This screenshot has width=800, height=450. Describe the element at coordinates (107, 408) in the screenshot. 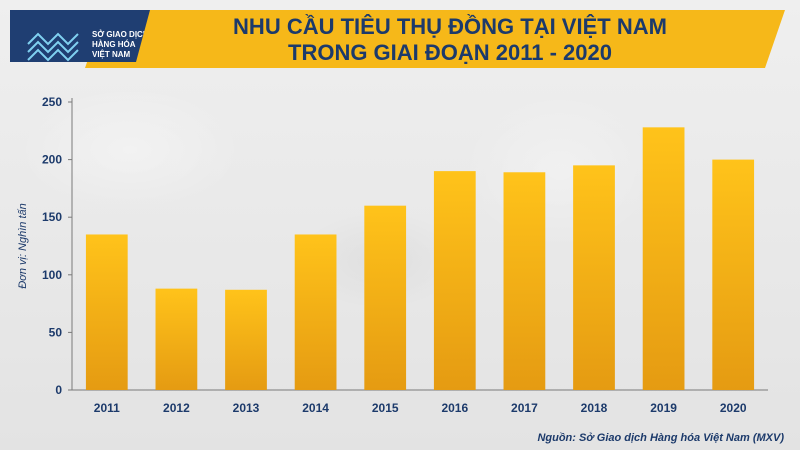

I see `x-tick-label: 2011` at that location.